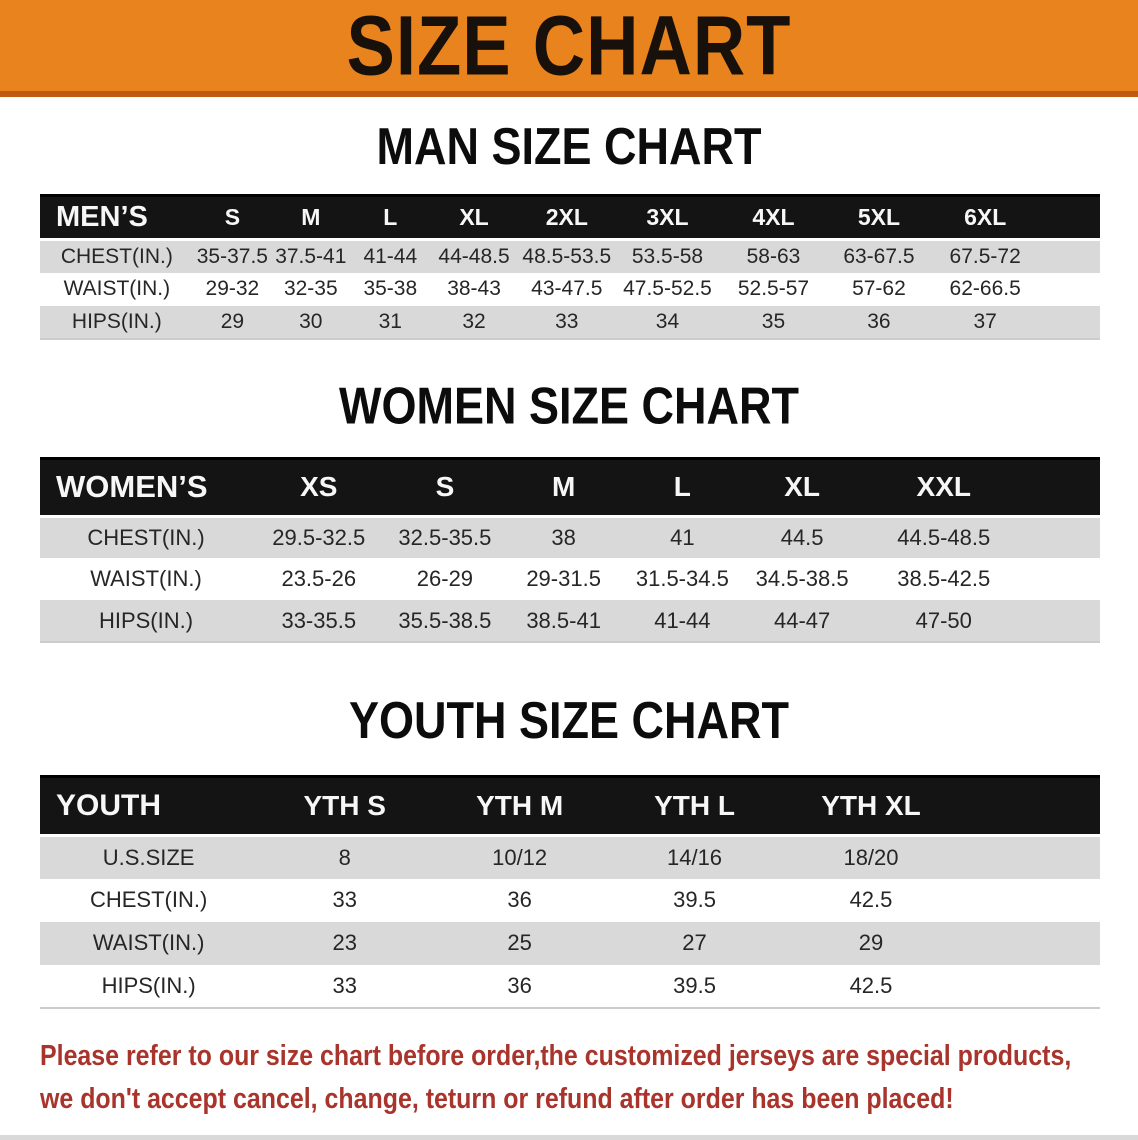  I want to click on size-value: 14/16, so click(694, 857).